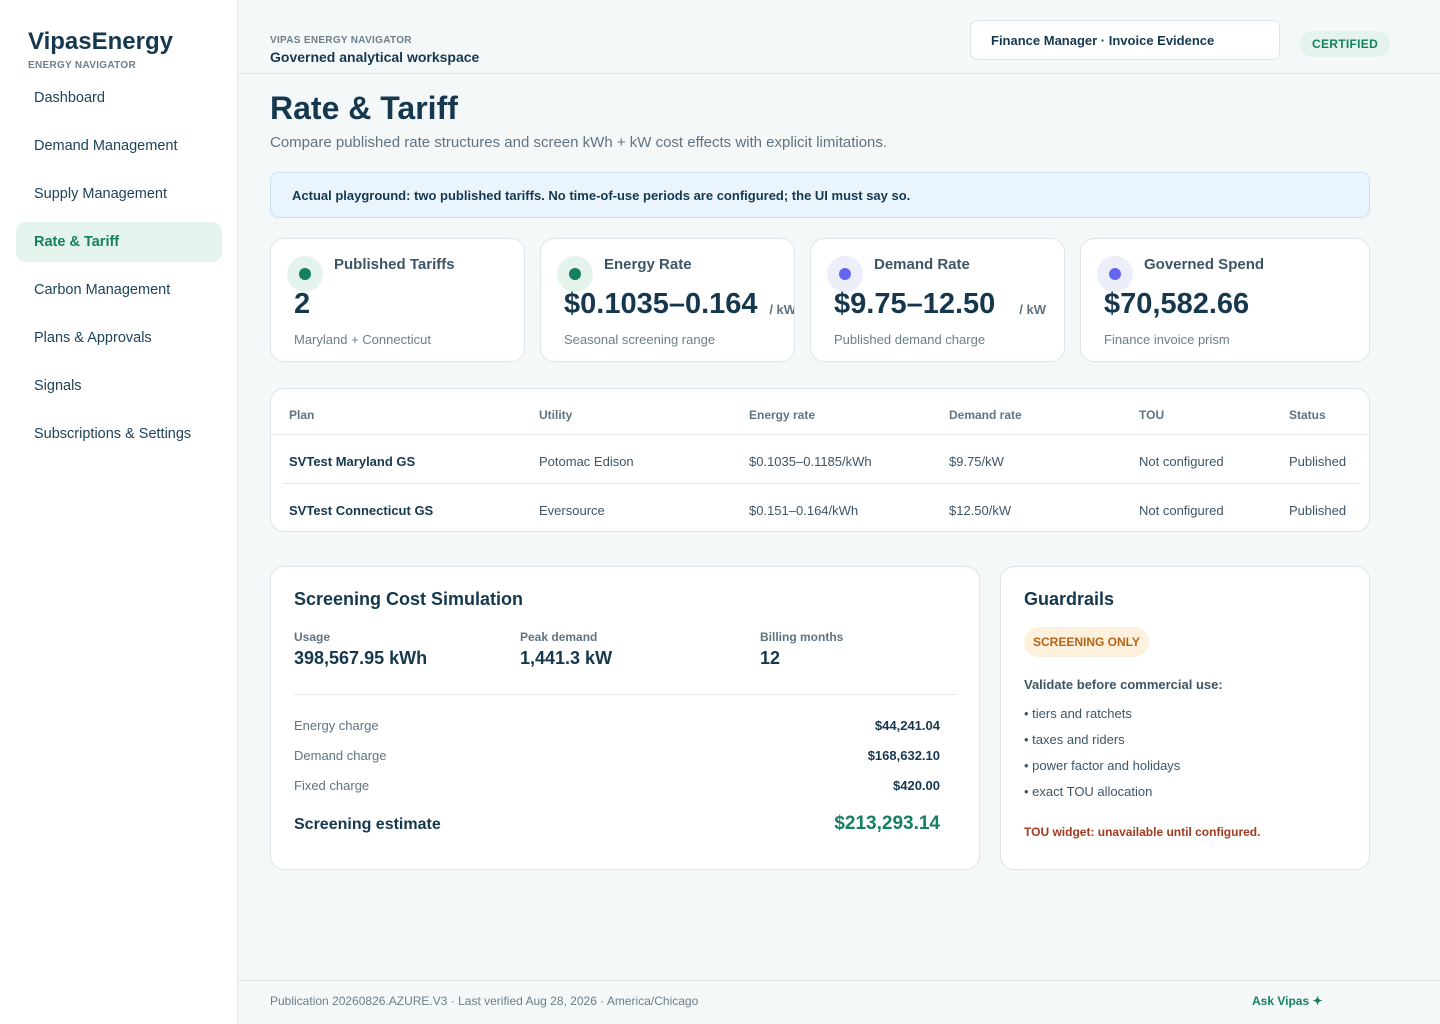 This screenshot has width=1440, height=1024. I want to click on list-item: • power factor and holidays, so click(1102, 765).